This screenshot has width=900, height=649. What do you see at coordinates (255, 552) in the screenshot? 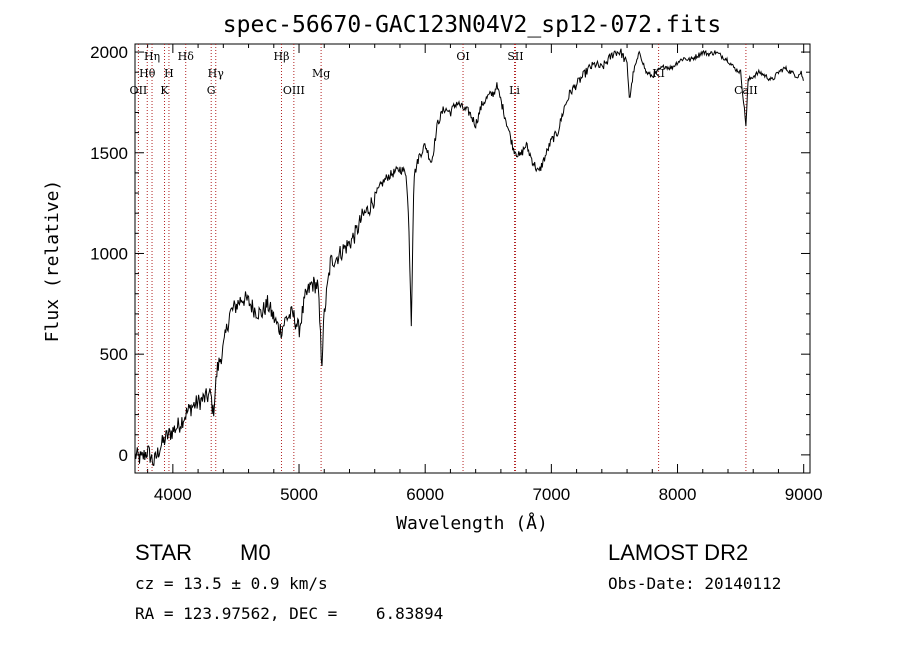
I see `object-subclass: M0` at bounding box center [255, 552].